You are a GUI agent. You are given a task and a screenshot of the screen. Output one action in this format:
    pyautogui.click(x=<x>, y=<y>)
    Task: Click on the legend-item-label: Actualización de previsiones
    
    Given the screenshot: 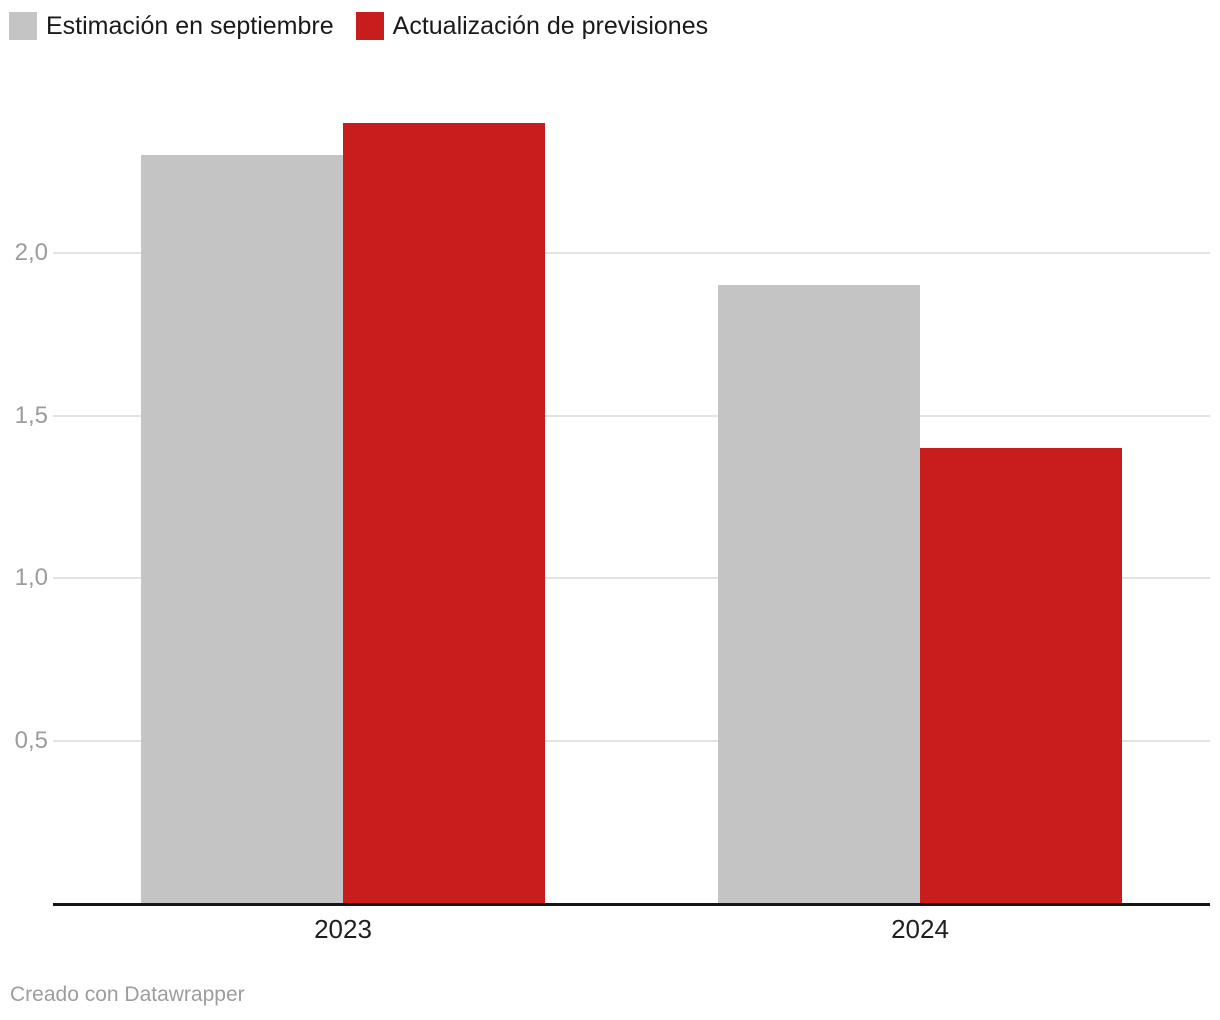 What is the action you would take?
    pyautogui.click(x=550, y=26)
    